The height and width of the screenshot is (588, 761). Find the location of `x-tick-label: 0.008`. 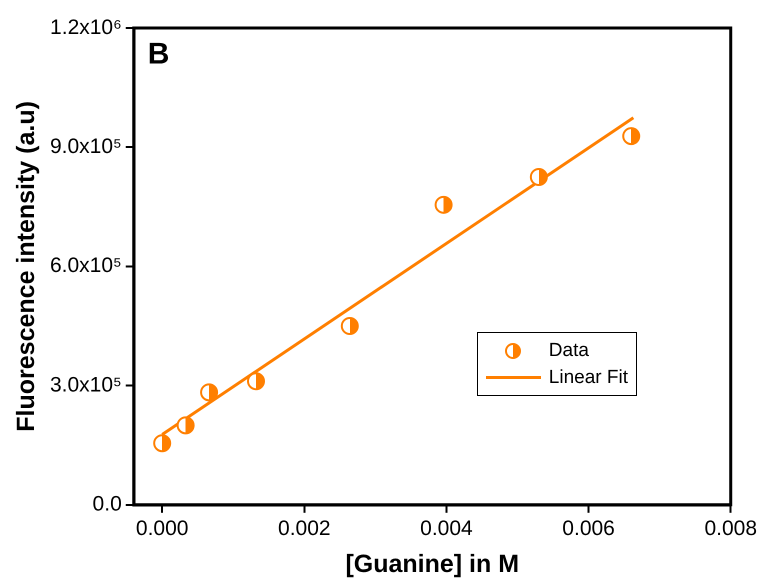

x-tick-label: 0.008 is located at coordinates (731, 528).